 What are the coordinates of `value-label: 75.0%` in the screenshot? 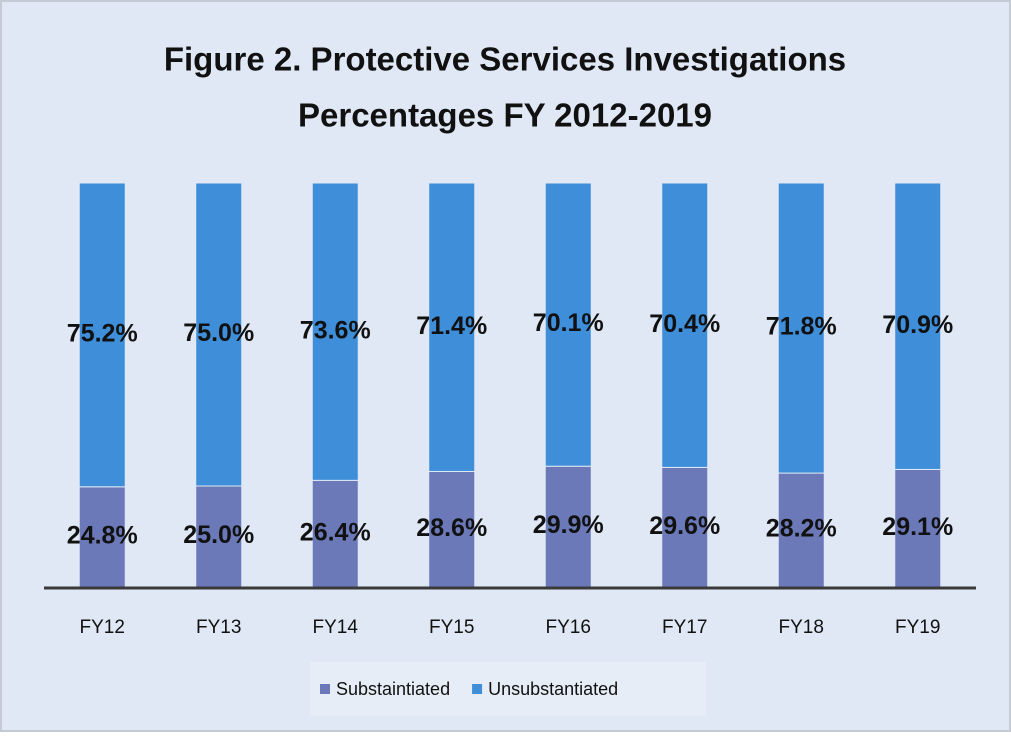 It's located at (218, 333).